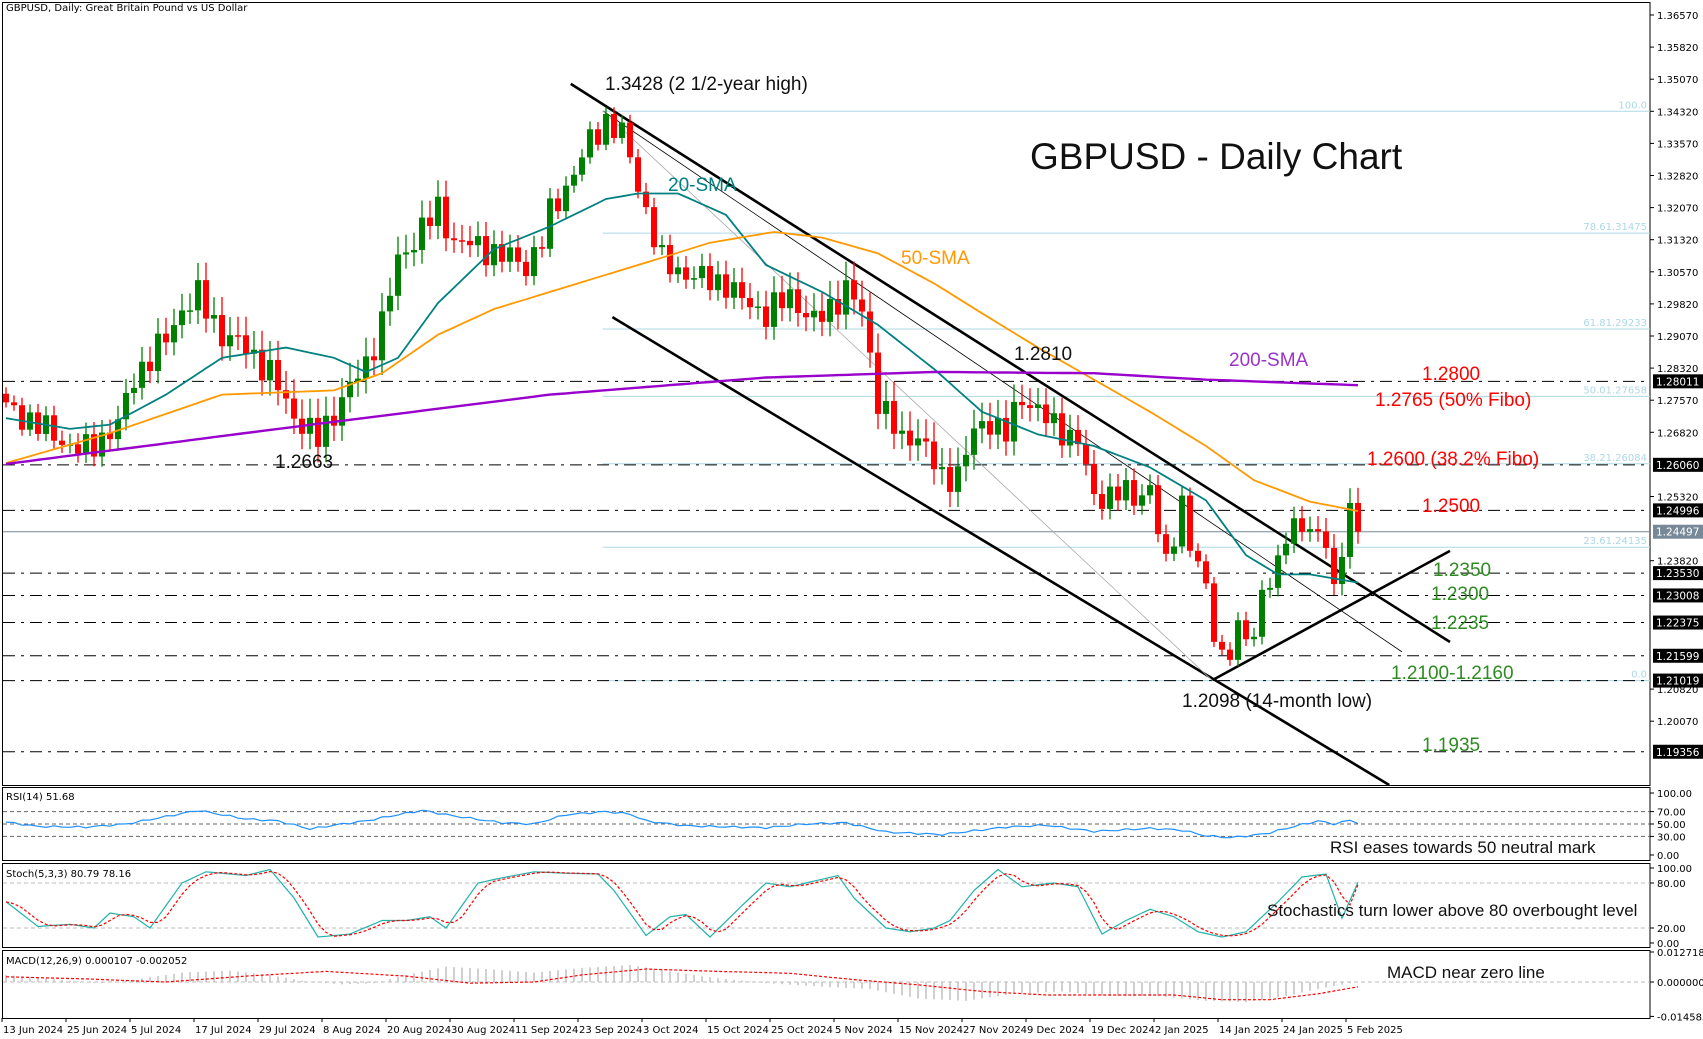 The width and height of the screenshot is (1703, 1039). Describe the element at coordinates (1671, 825) in the screenshot. I see `rsi-axis-label: 50.00` at that location.